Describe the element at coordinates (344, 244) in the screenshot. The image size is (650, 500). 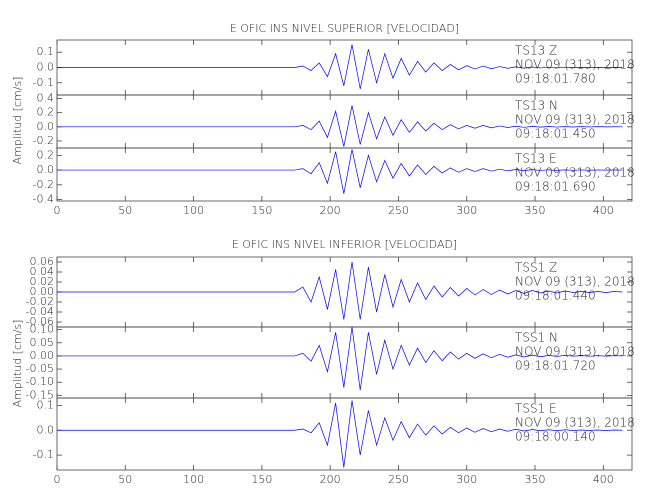
I see `chart-title: E OFIC INS NIVEL INFERIOR [VELOCIDAD]` at that location.